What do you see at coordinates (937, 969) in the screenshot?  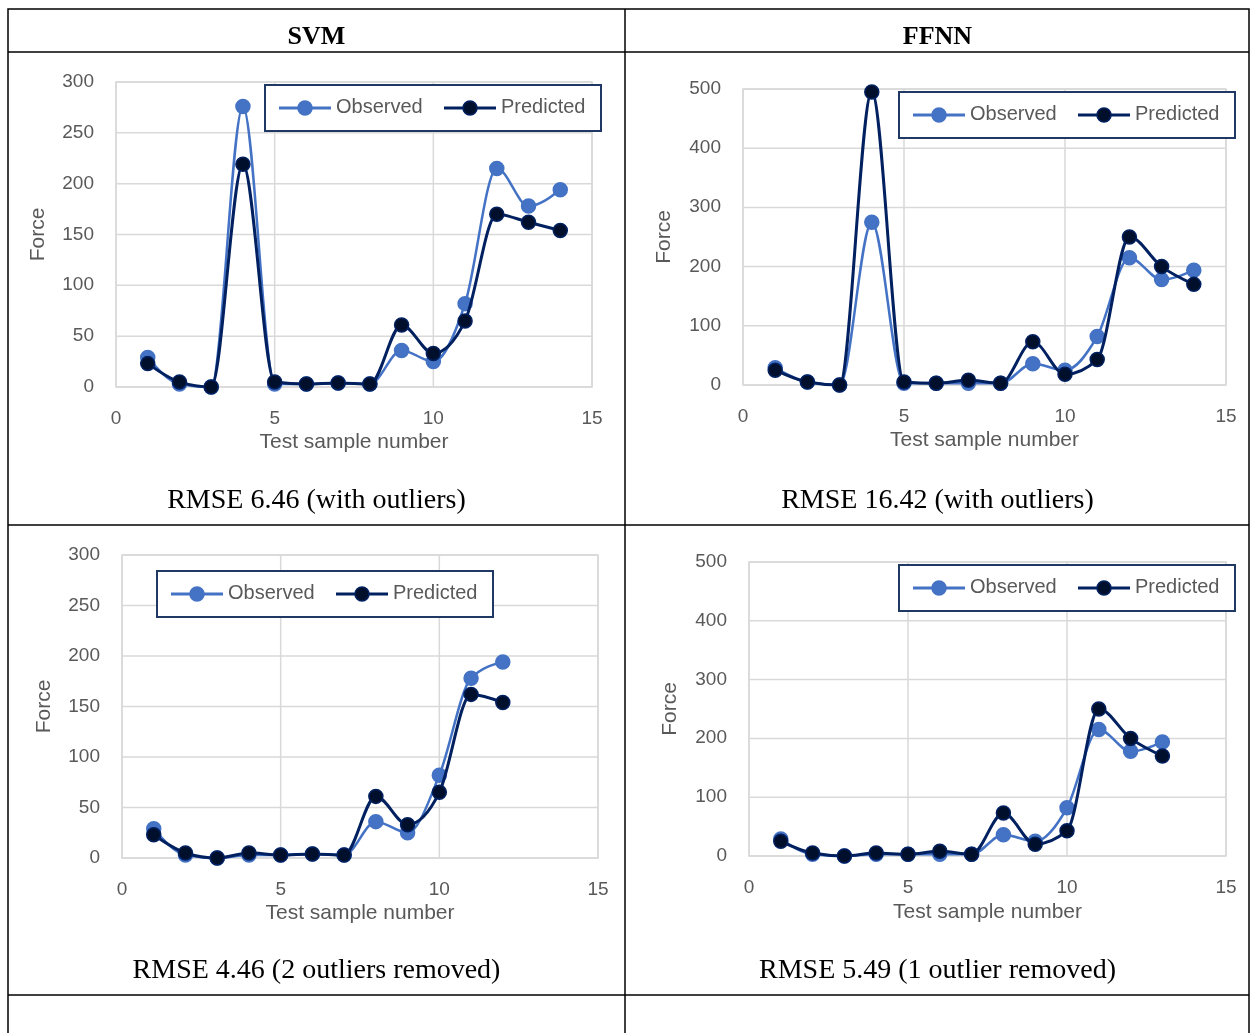 I see `text: RMSE 5.49 (1 outlier removed)` at bounding box center [937, 969].